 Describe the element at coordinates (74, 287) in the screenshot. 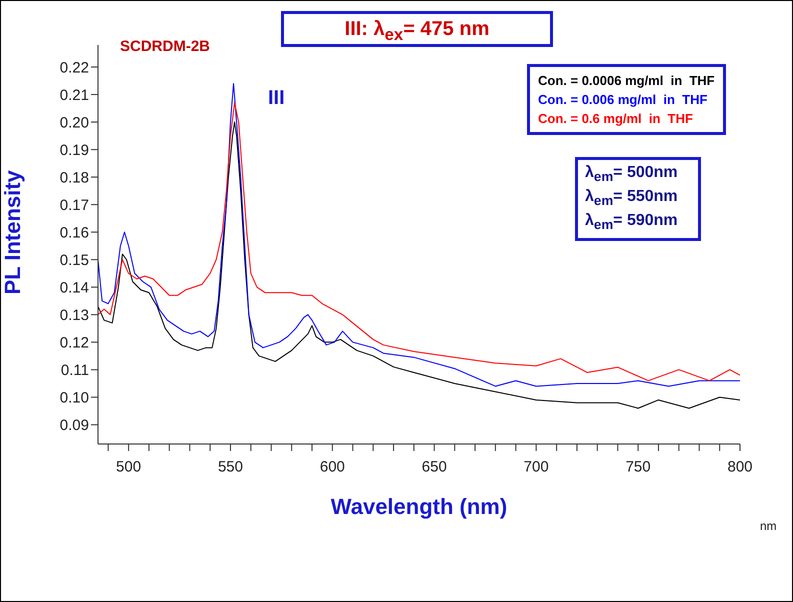

I see `y-tick-label: 0.14` at that location.